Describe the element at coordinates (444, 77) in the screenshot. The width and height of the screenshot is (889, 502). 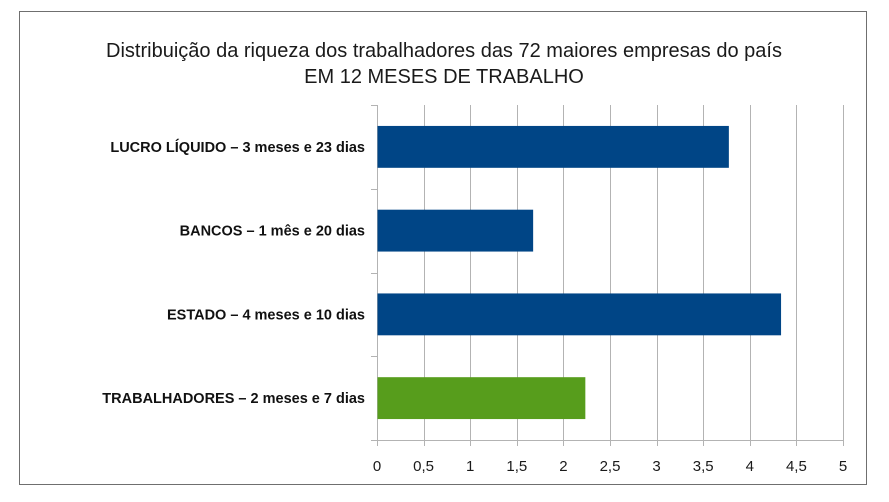
I see `chart-title-line-2: EM 12 MESES DE TRABALHO` at that location.